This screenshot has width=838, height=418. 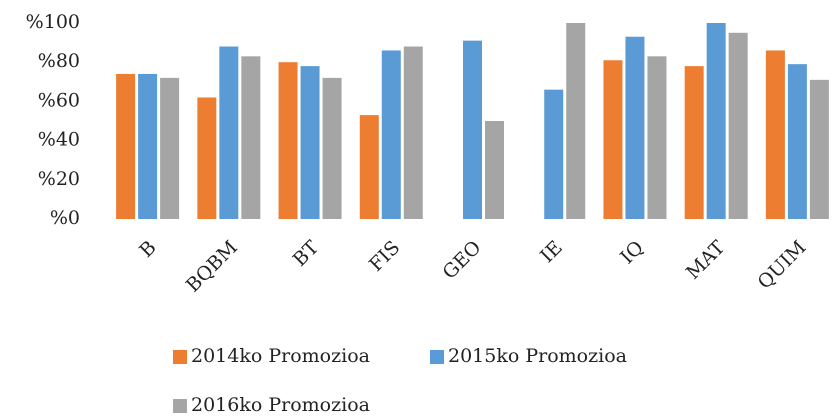 What do you see at coordinates (59, 100) in the screenshot?
I see `y-tick-label: %60` at bounding box center [59, 100].